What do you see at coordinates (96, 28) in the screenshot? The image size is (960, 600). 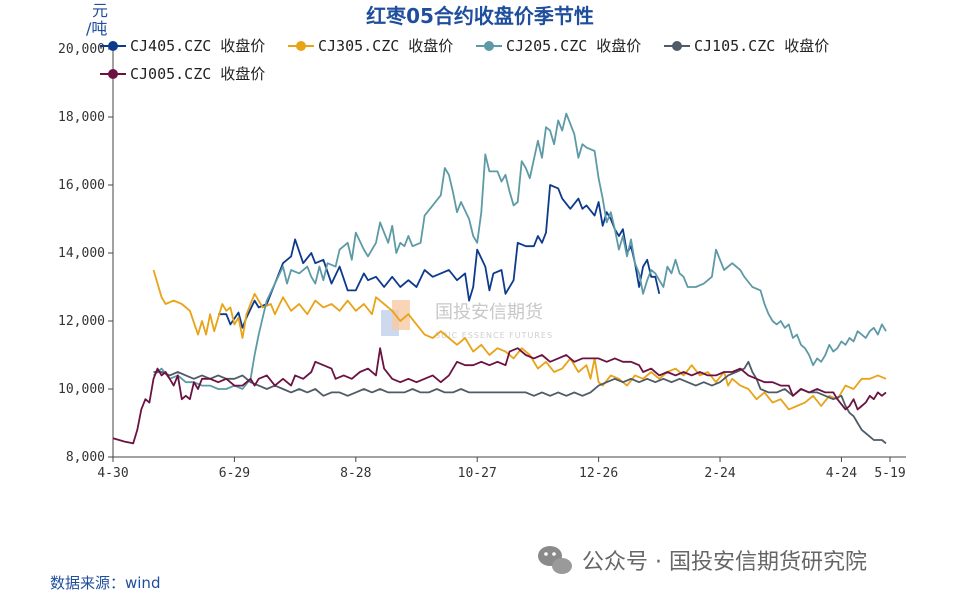 I see `unit-line-2: /吨` at bounding box center [96, 28].